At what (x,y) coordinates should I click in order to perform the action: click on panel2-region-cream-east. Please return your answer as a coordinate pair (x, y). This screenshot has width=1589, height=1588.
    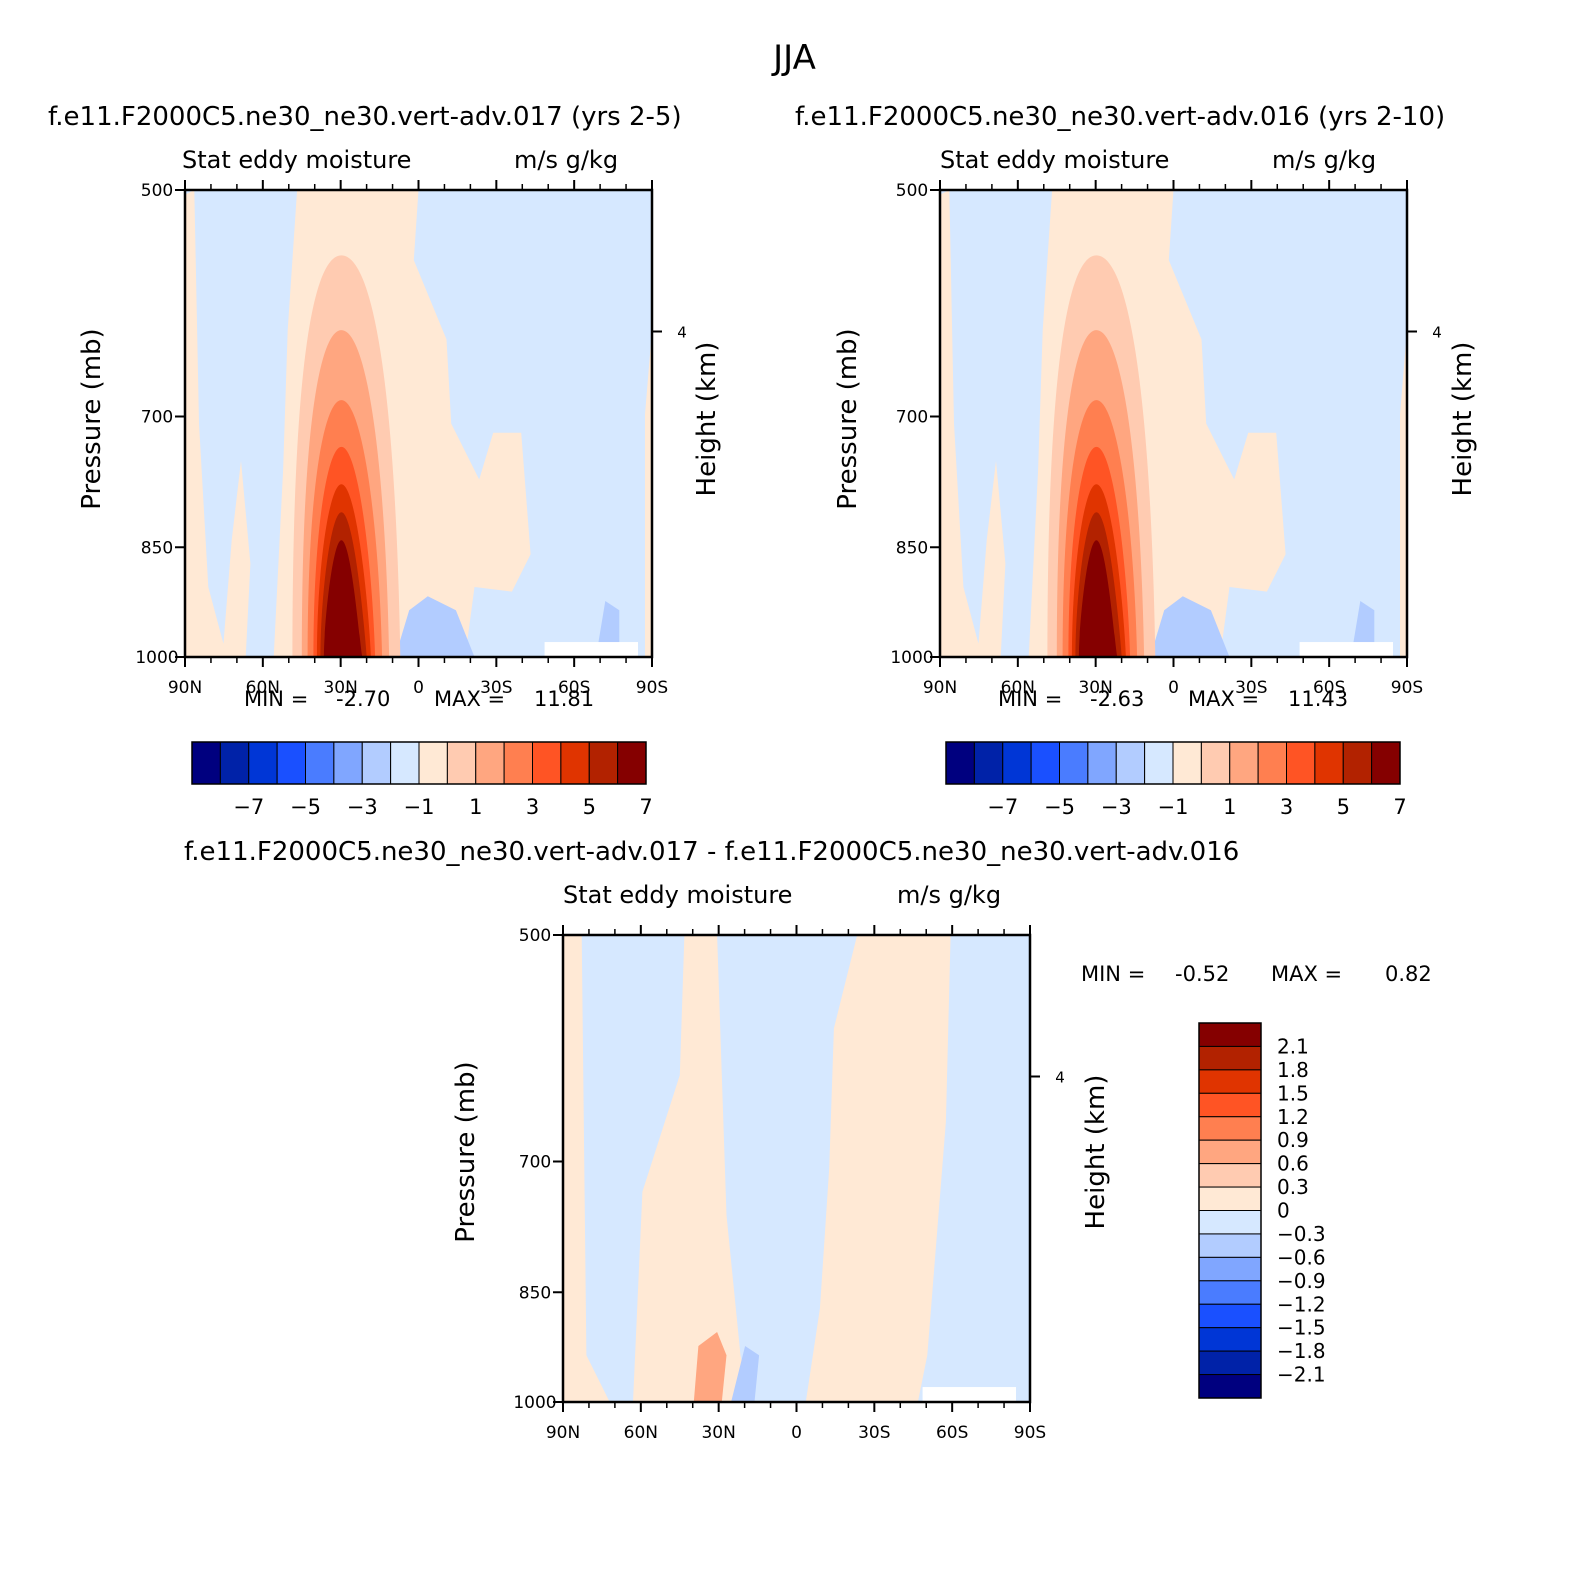
    Looking at the image, I should click on (1403, 493).